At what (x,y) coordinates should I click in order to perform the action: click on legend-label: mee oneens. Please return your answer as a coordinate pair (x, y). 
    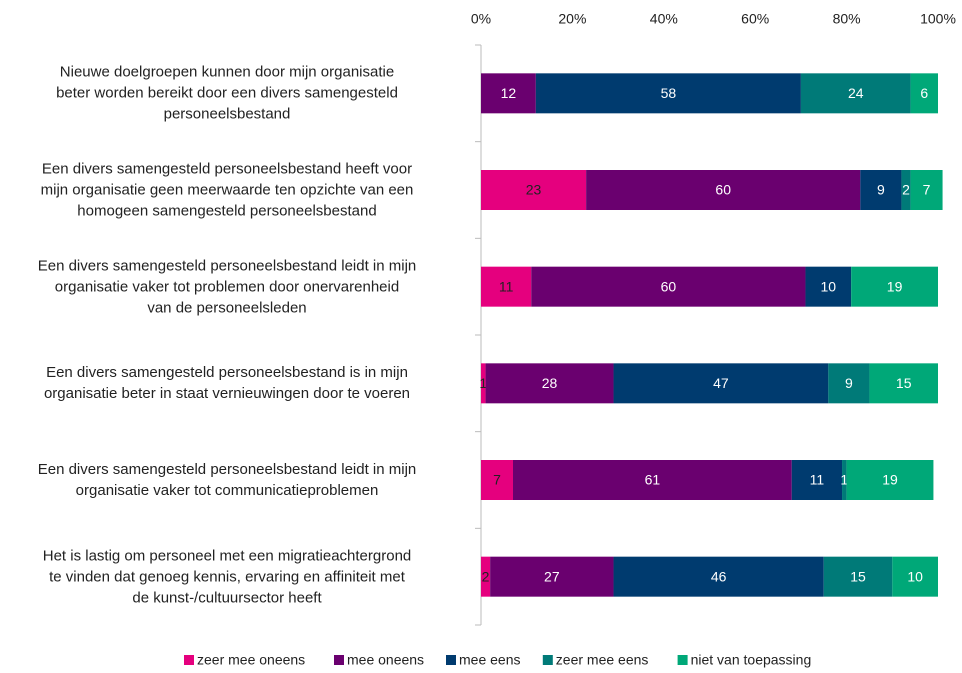
    Looking at the image, I should click on (385, 660).